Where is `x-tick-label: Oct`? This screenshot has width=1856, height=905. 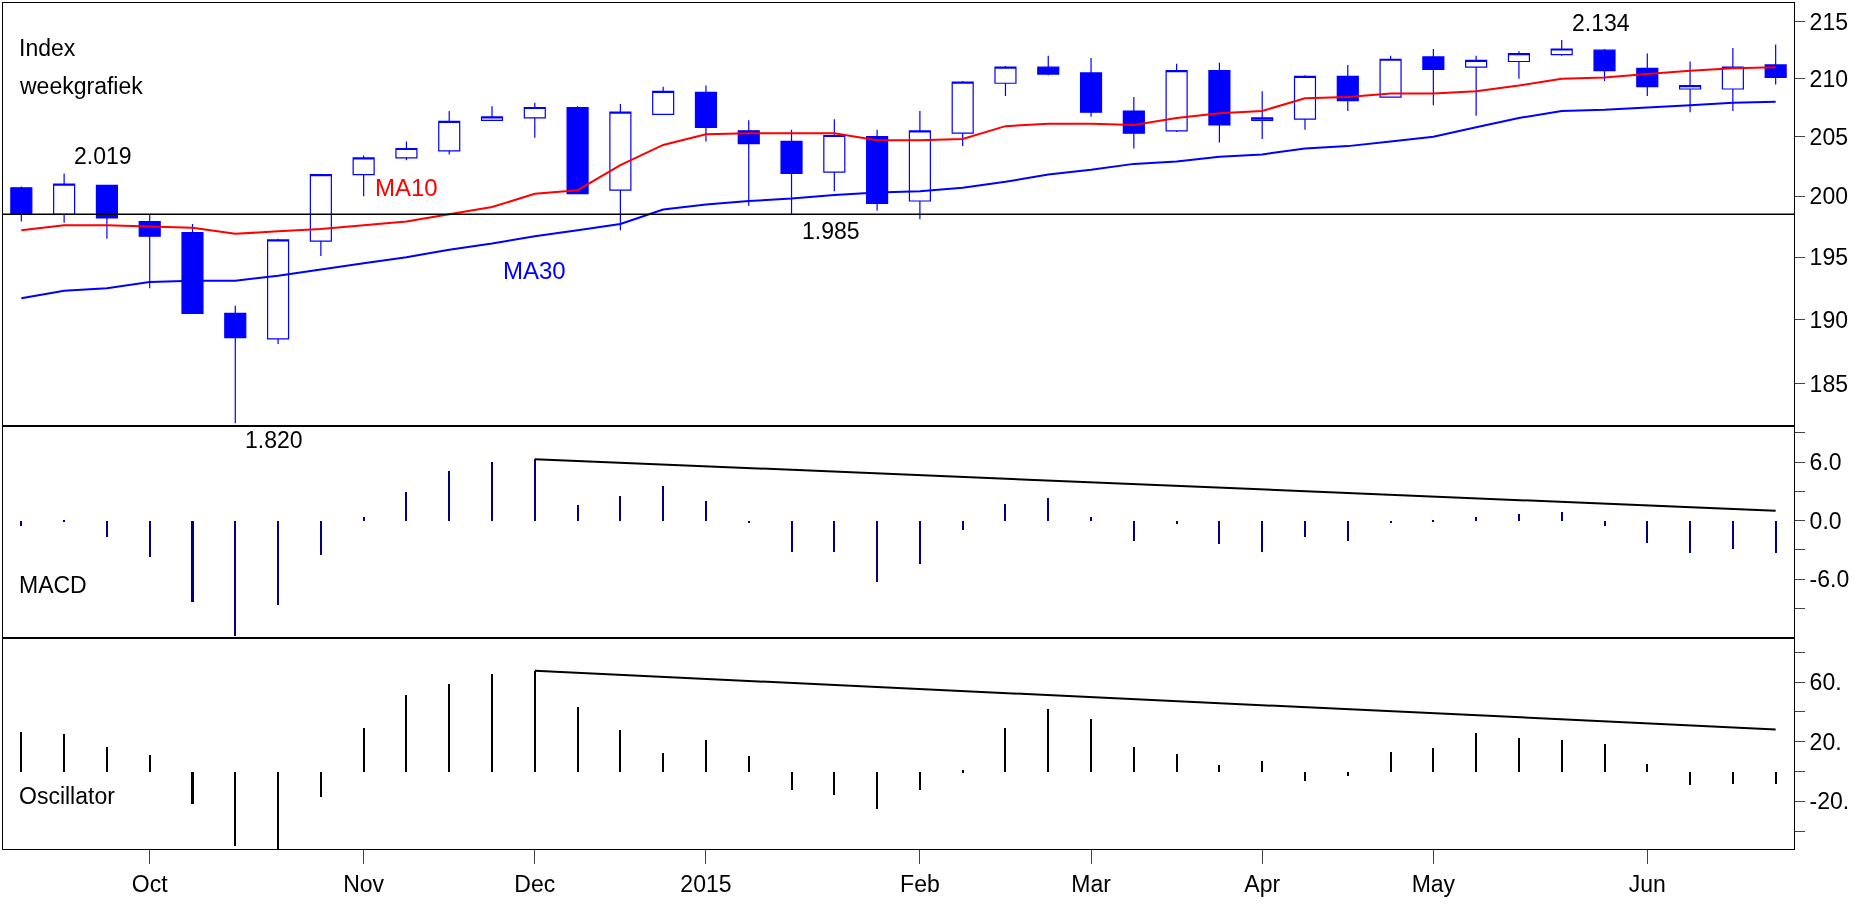 x-tick-label: Oct is located at coordinates (150, 883).